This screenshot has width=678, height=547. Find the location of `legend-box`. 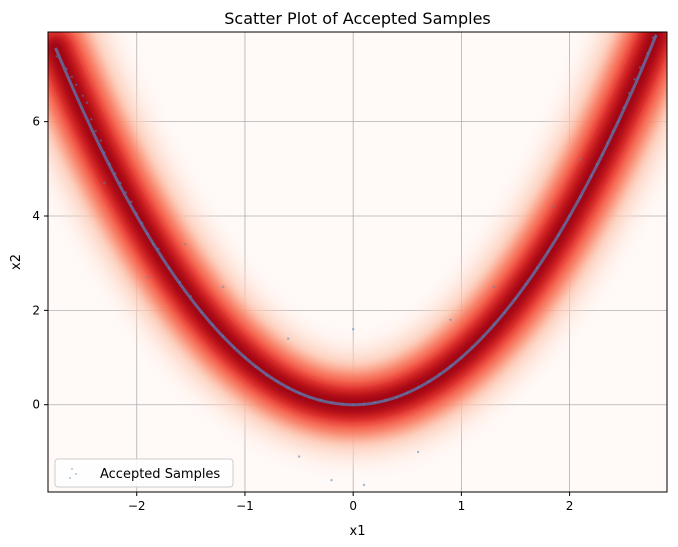

legend-box is located at coordinates (144, 473).